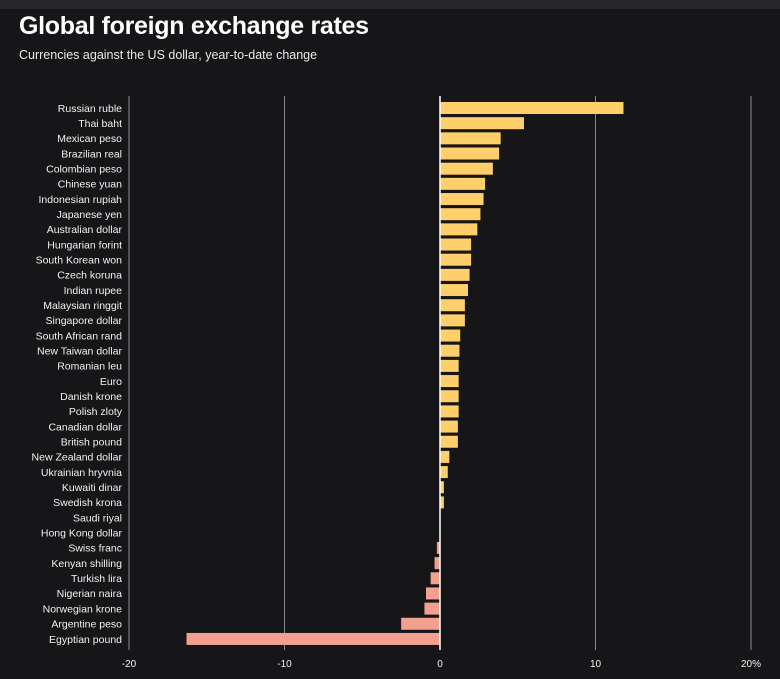  Describe the element at coordinates (79, 336) in the screenshot. I see `category-label: South African rand` at that location.